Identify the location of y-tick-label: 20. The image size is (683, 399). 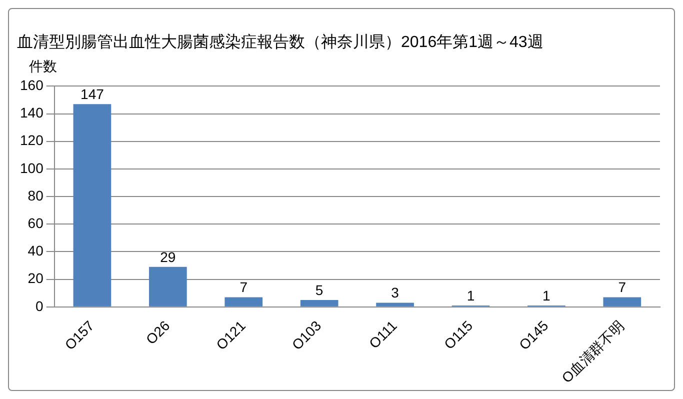
(36, 278).